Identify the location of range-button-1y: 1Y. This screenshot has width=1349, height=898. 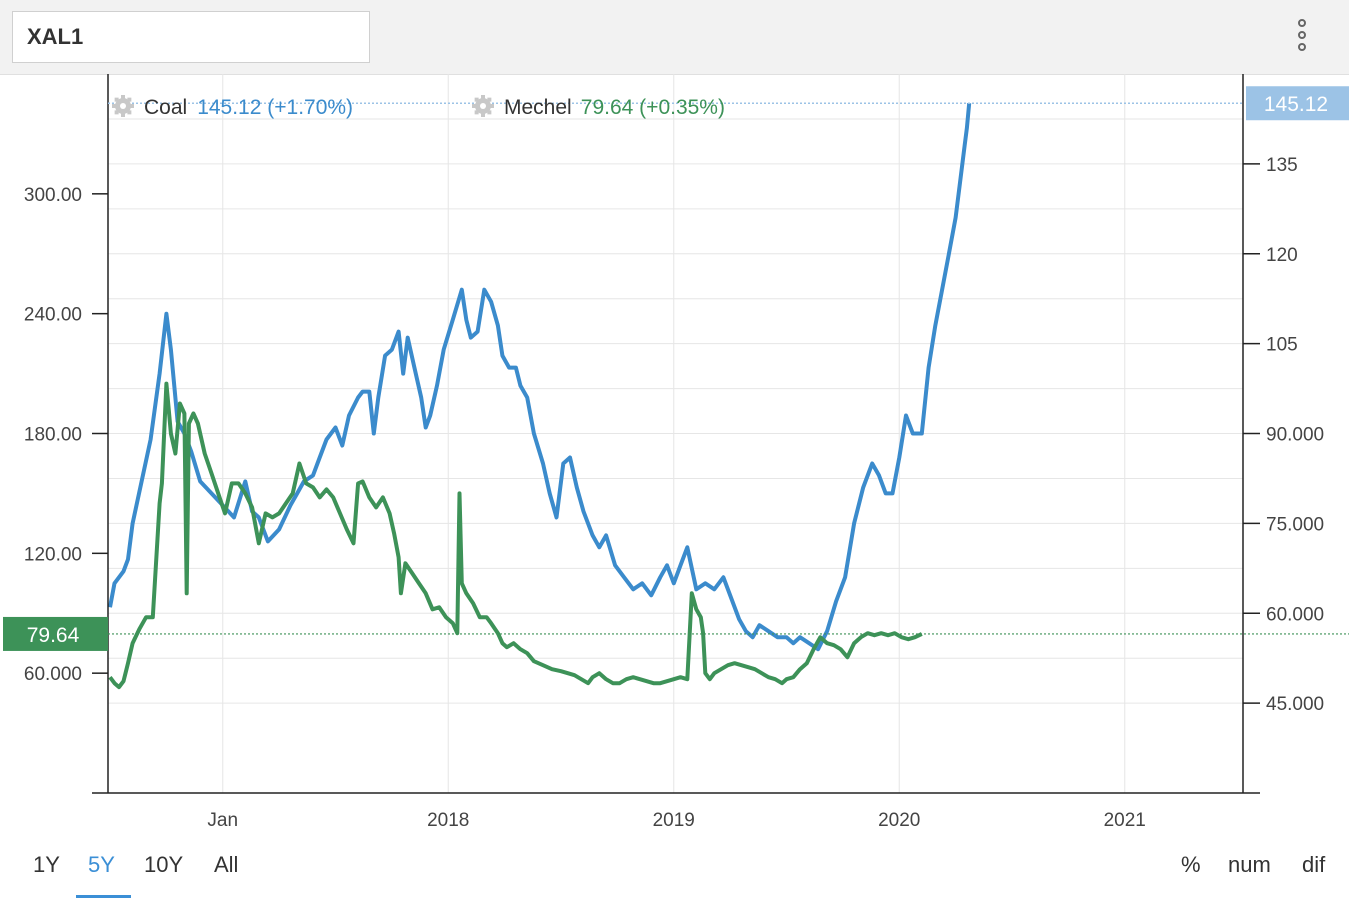
(46, 864).